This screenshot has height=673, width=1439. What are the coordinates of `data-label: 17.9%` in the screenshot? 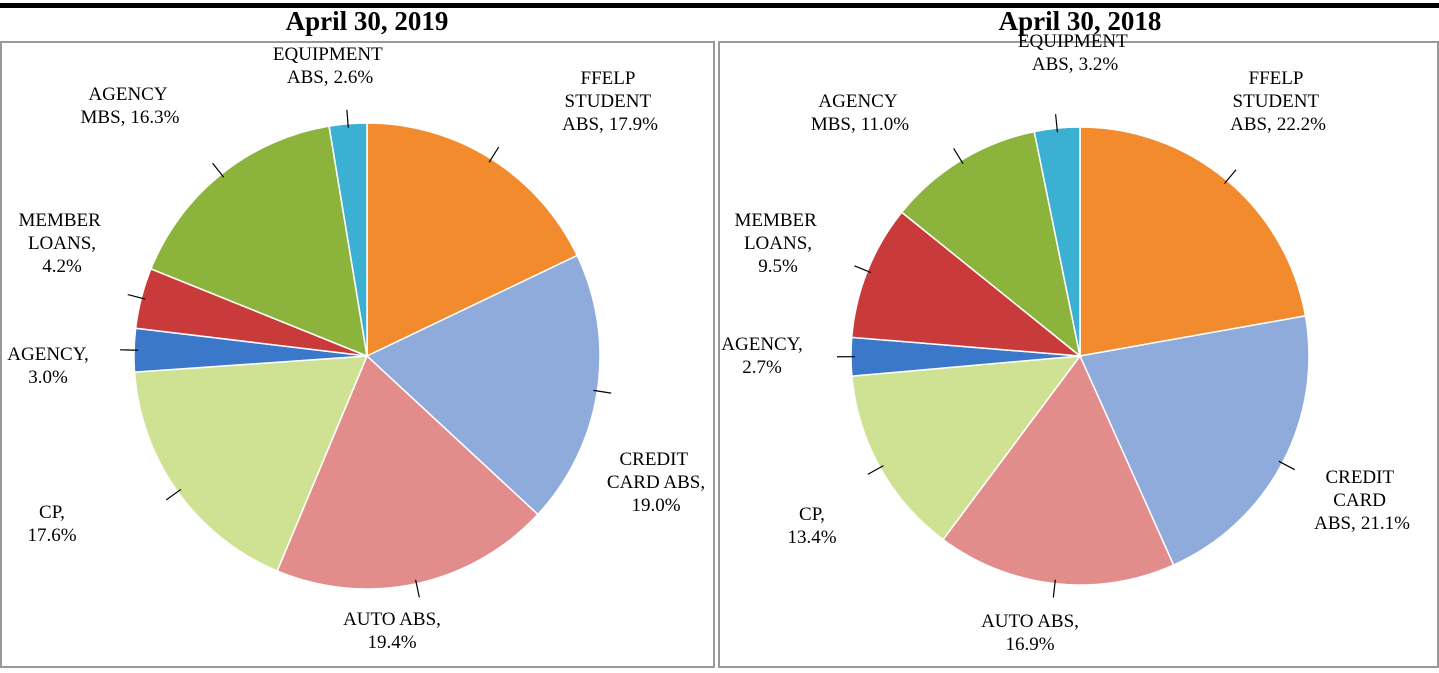 It's located at (633, 124).